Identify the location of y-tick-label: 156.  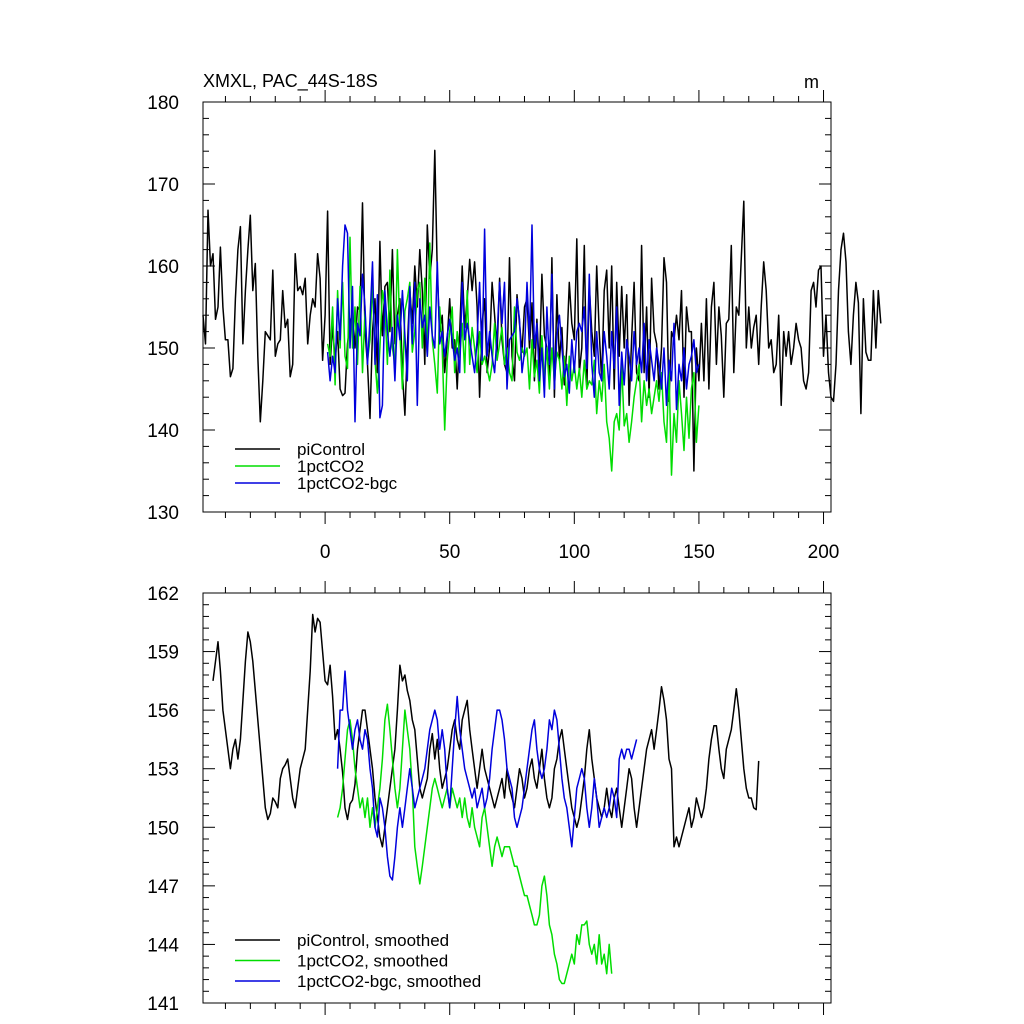
(163, 711).